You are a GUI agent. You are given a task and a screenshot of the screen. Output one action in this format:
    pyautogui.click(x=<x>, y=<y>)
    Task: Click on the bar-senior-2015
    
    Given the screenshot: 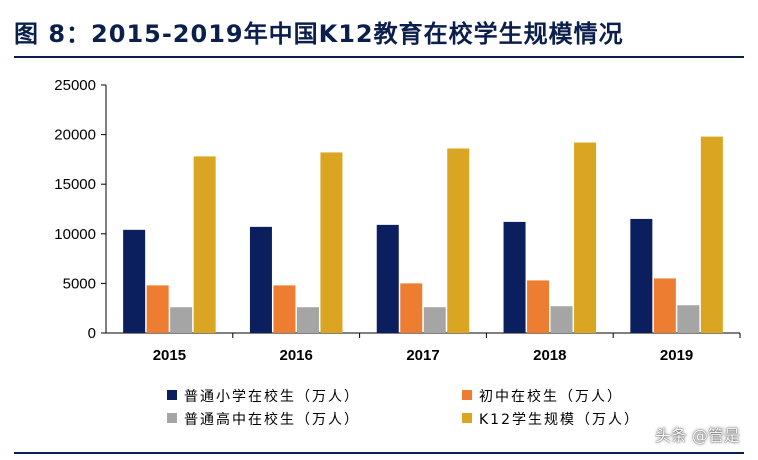 What is the action you would take?
    pyautogui.click(x=181, y=320)
    